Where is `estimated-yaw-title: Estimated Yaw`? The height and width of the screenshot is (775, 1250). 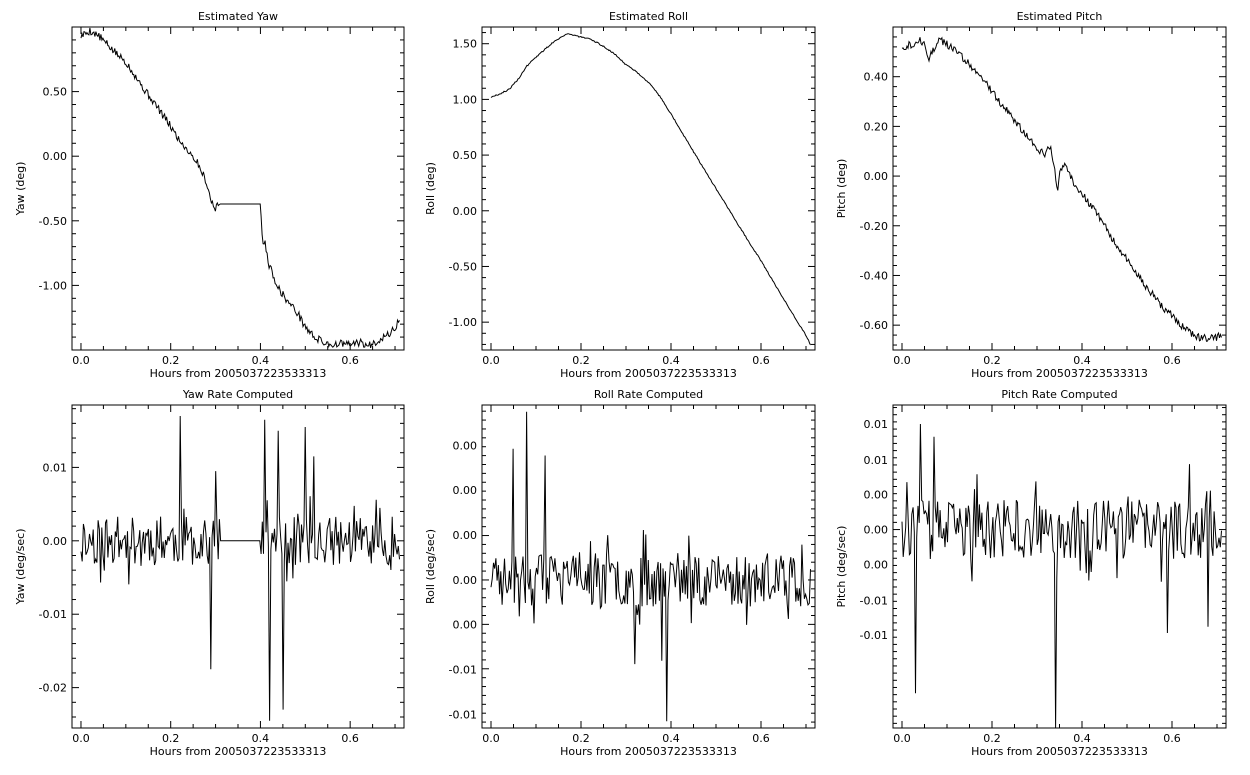 estimated-yaw-title: Estimated Yaw is located at coordinates (238, 16).